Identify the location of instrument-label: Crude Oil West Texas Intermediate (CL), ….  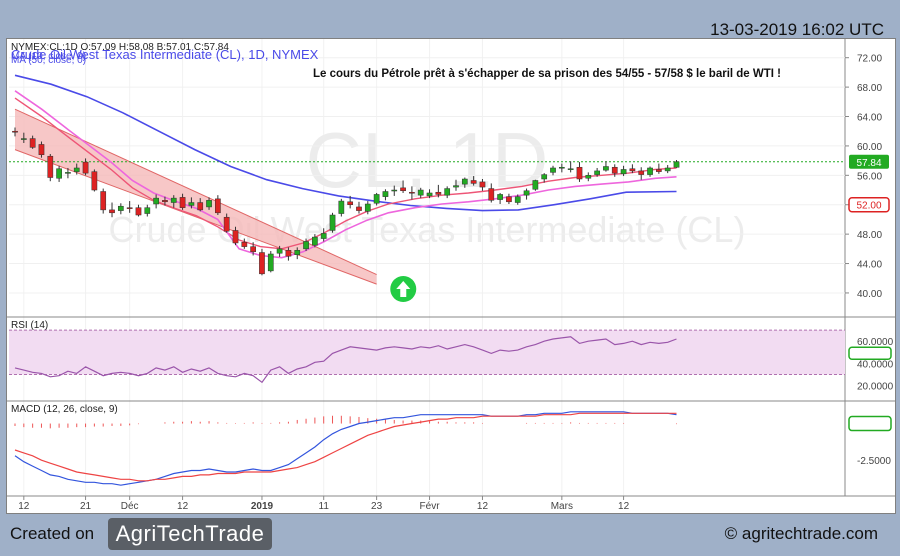
(165, 54).